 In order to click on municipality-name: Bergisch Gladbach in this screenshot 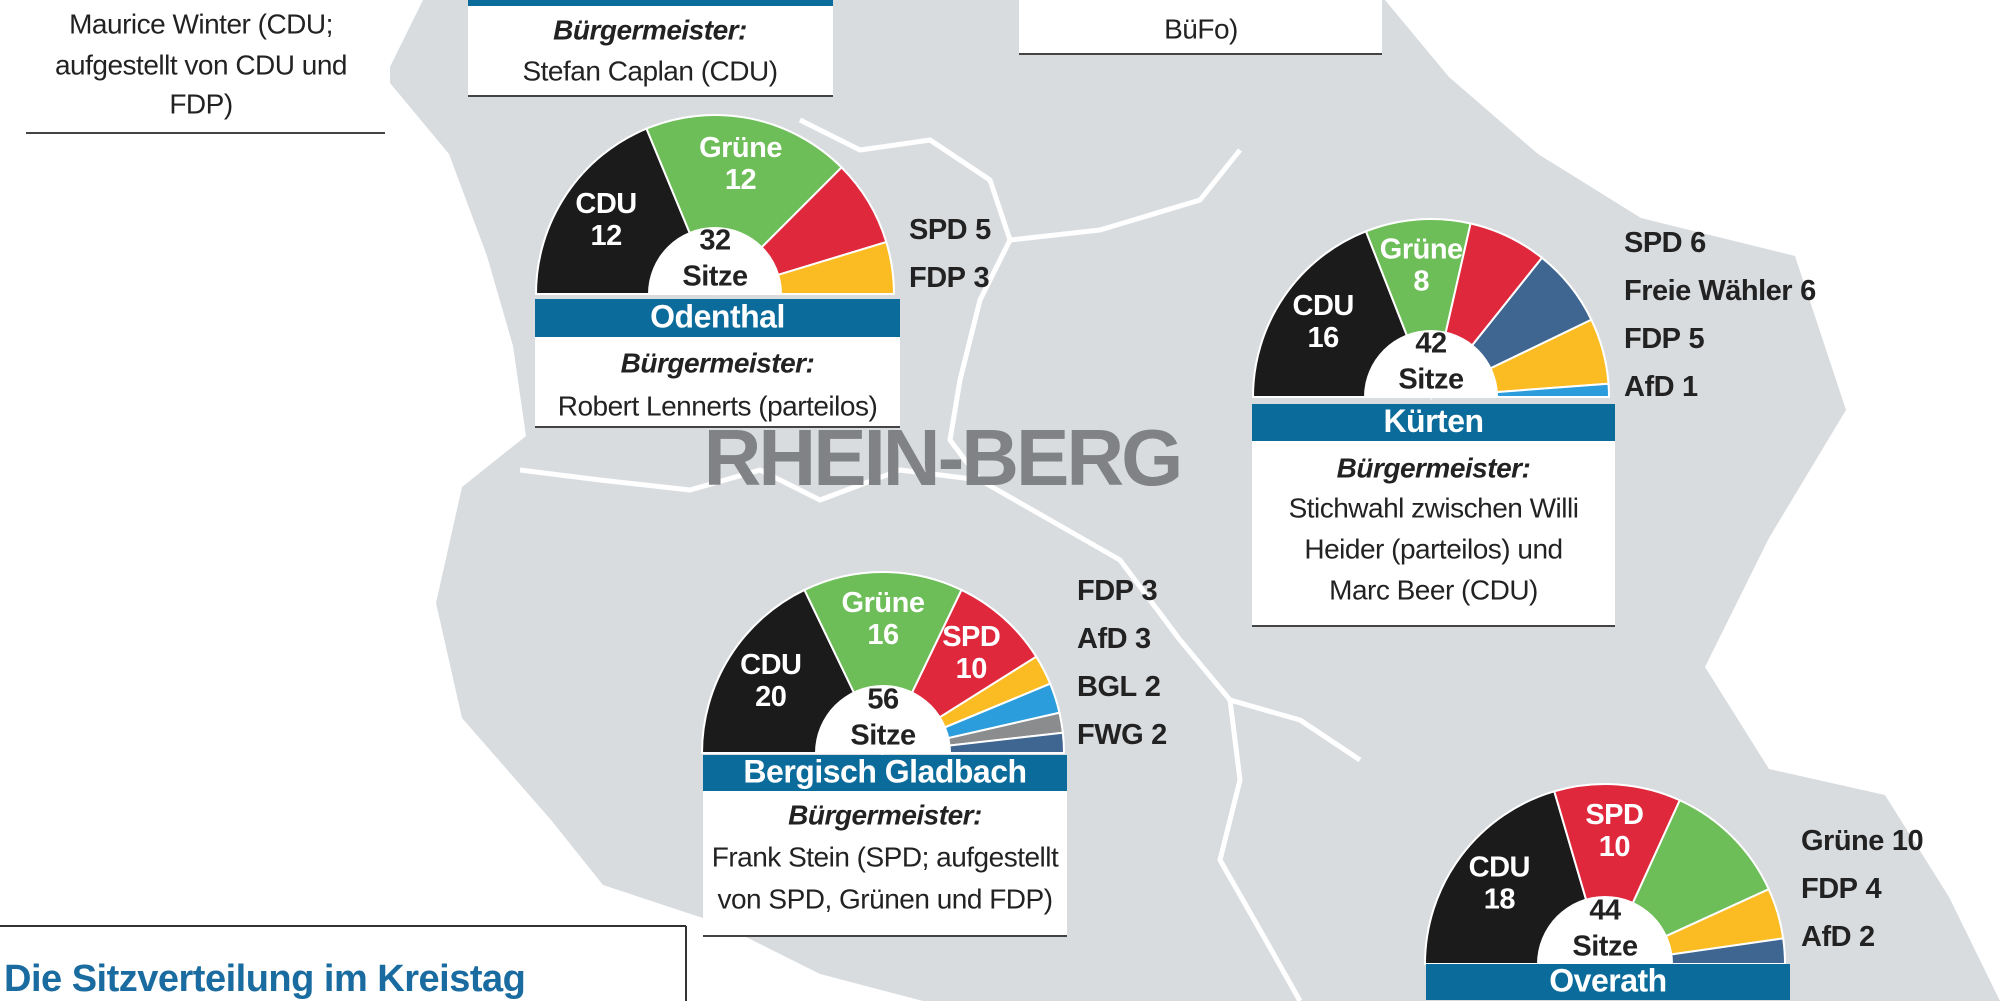, I will do `click(884, 771)`.